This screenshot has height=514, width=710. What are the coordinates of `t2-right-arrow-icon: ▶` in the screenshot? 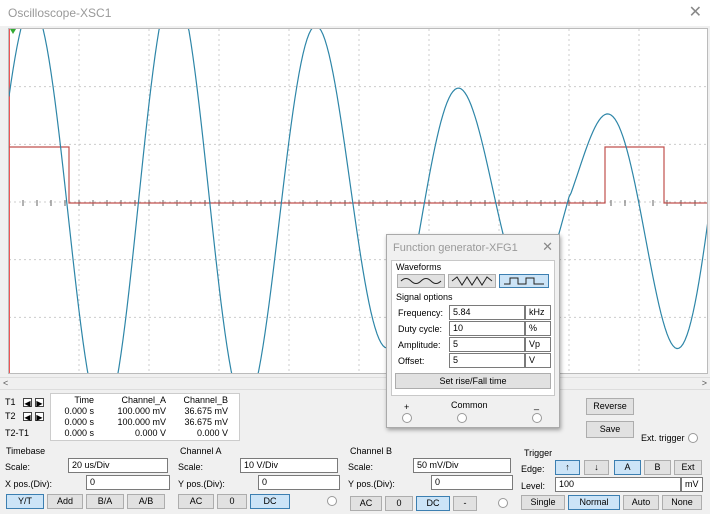 It's located at (39, 417).